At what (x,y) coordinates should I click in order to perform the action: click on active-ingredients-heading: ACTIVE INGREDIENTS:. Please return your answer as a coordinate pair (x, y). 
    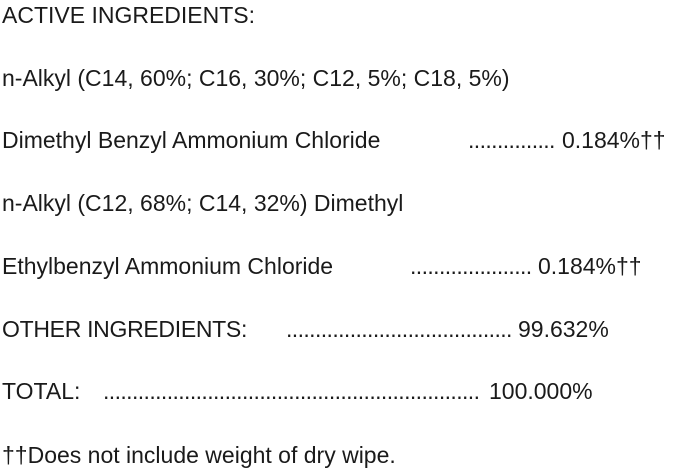
    Looking at the image, I should click on (129, 15).